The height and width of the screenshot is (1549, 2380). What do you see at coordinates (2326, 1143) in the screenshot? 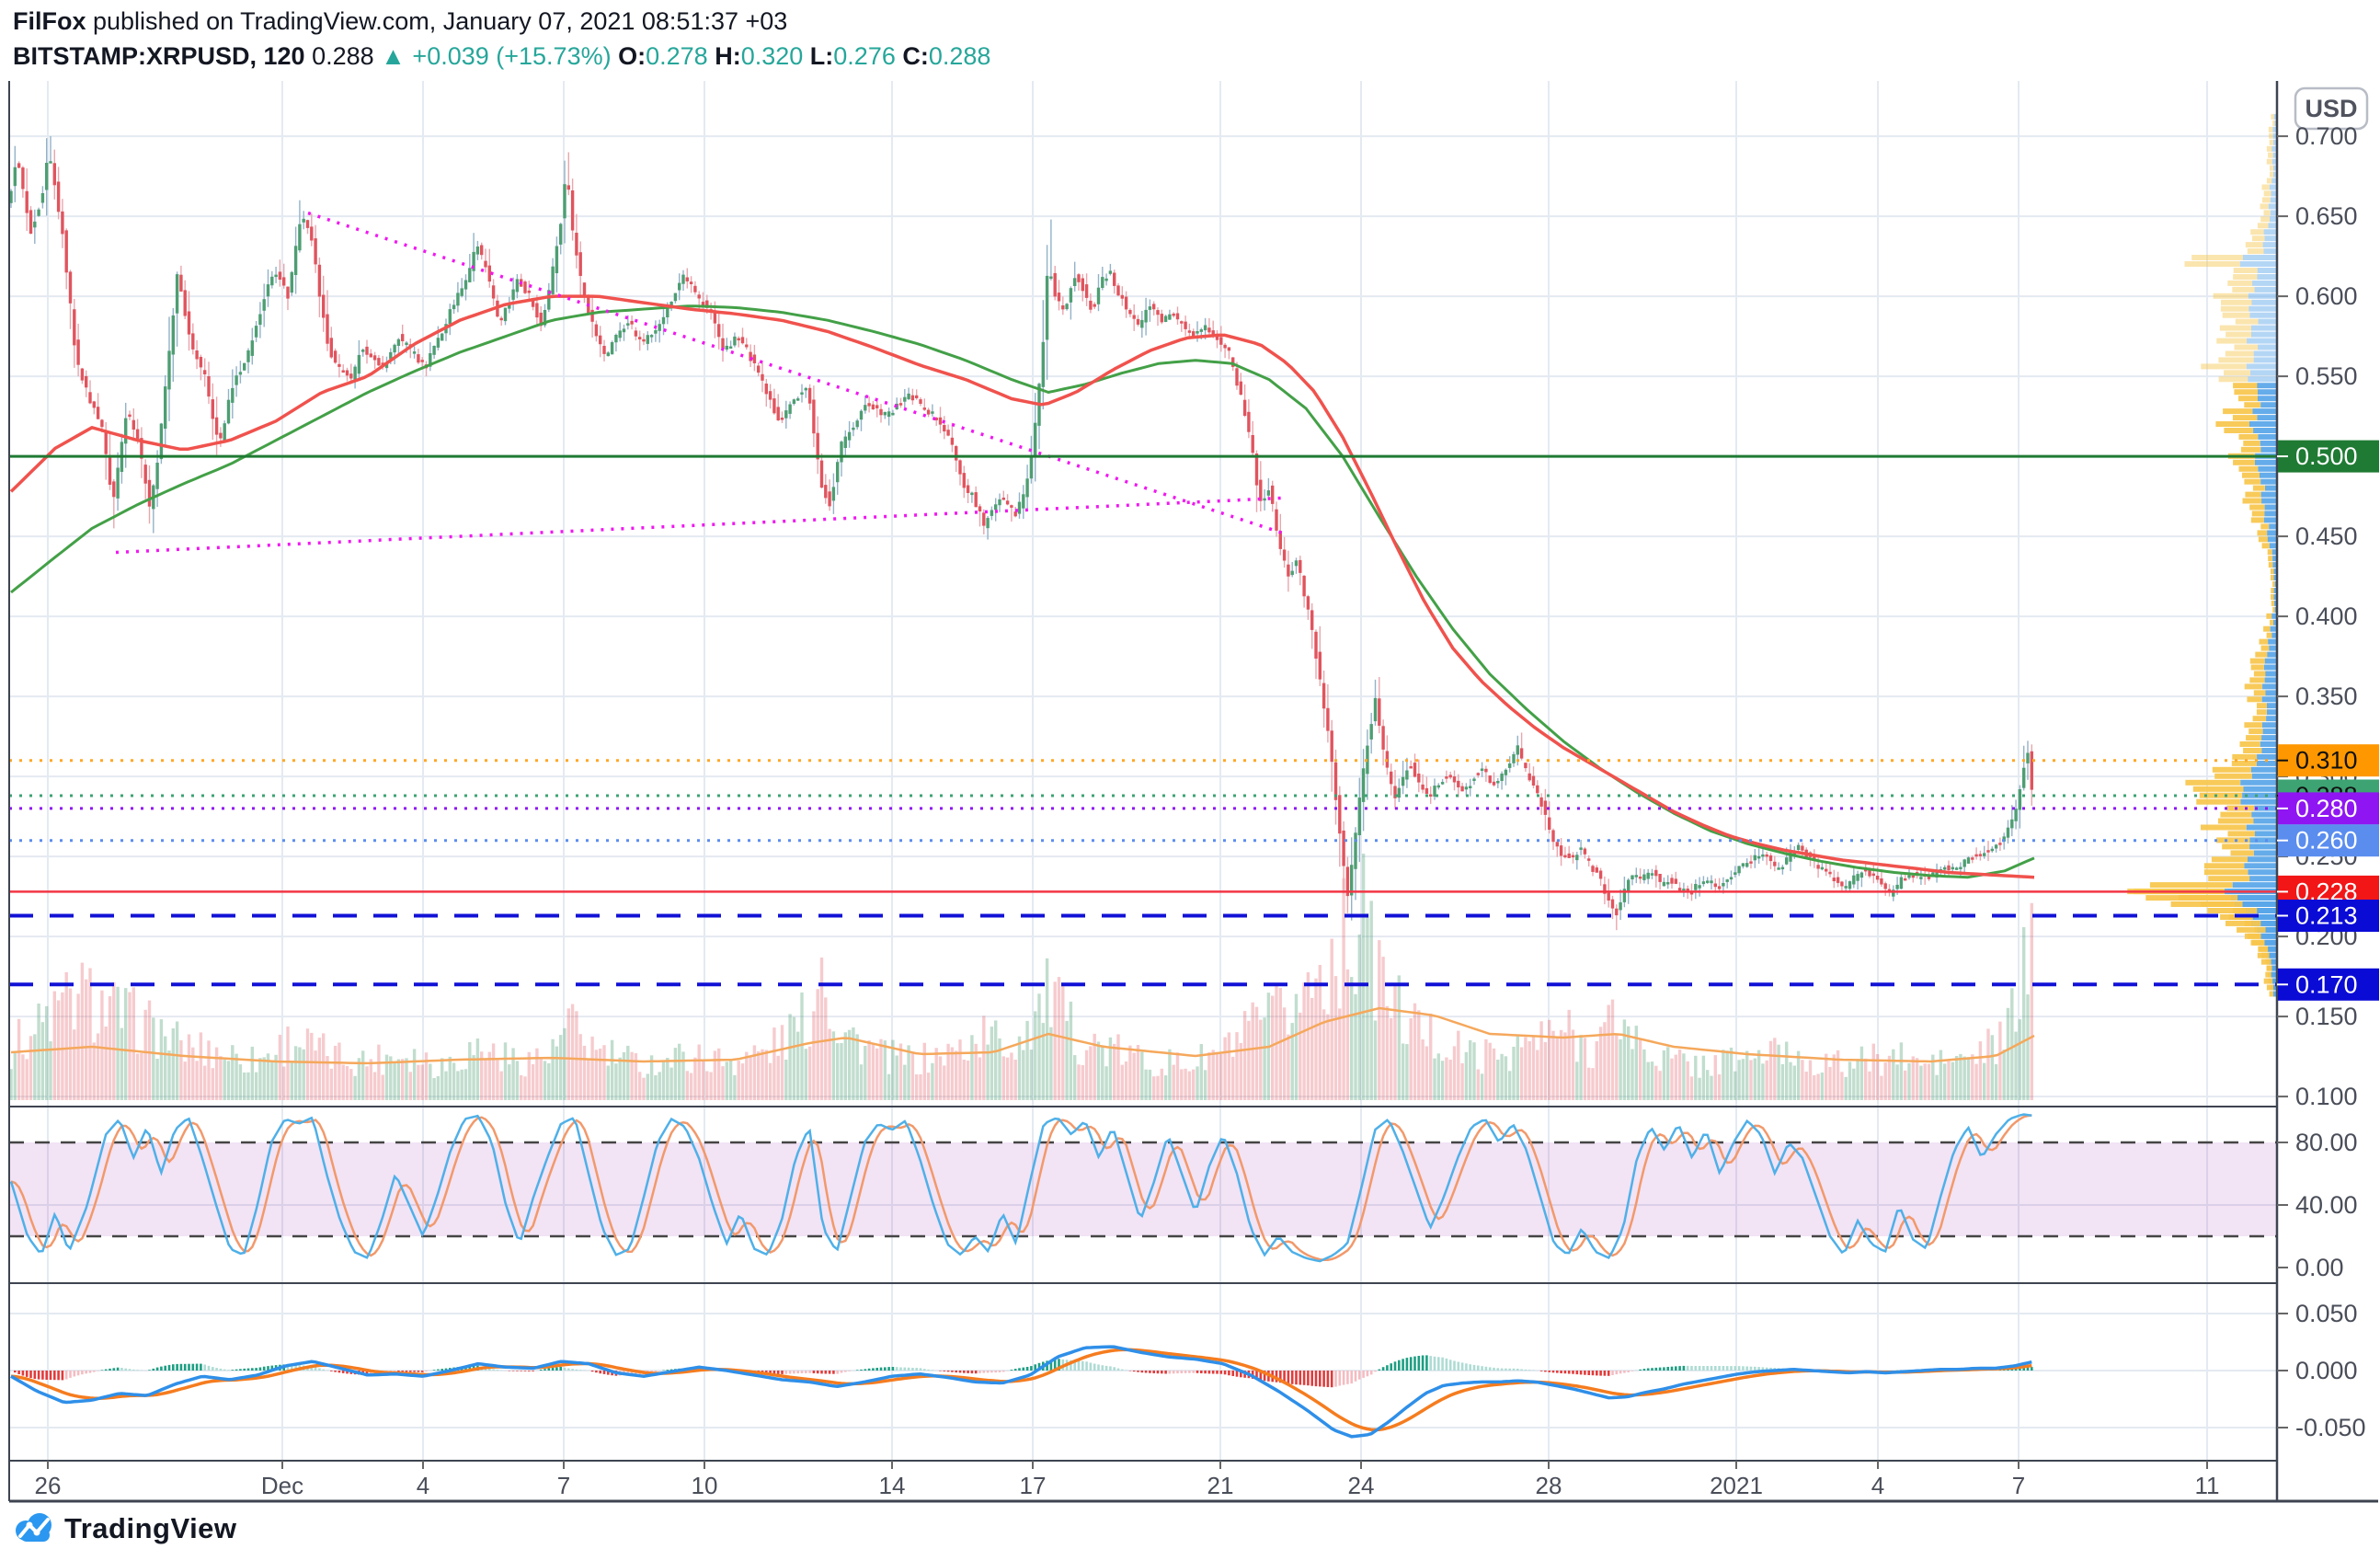
I see `svg-text: 80.00` at bounding box center [2326, 1143].